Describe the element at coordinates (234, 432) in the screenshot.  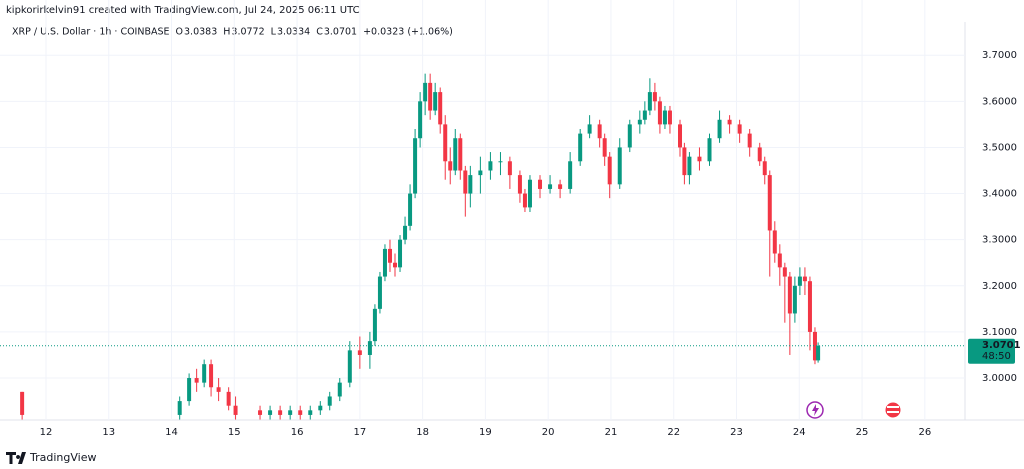
I see `x-tick-label: 15` at that location.